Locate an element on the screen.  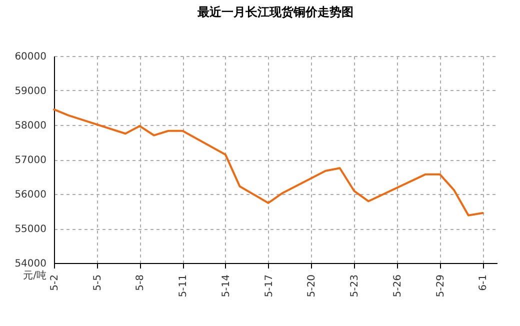
x-tick-label: 5-23 is located at coordinates (355, 286).